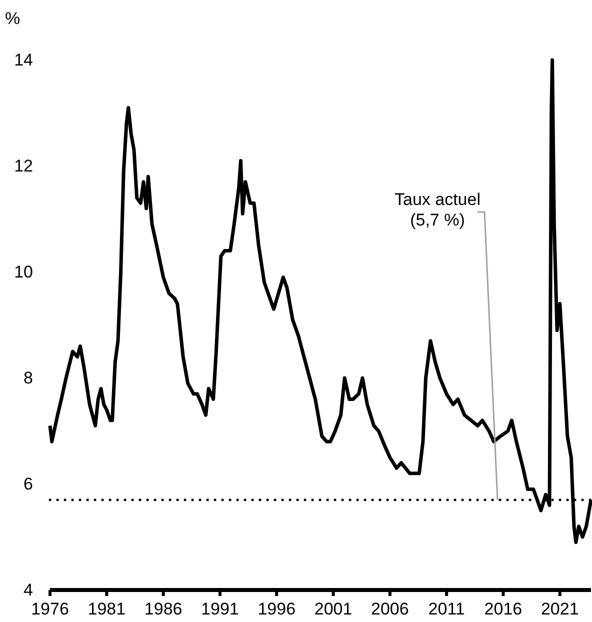  What do you see at coordinates (23, 60) in the screenshot?
I see `y-tick-label: 14` at bounding box center [23, 60].